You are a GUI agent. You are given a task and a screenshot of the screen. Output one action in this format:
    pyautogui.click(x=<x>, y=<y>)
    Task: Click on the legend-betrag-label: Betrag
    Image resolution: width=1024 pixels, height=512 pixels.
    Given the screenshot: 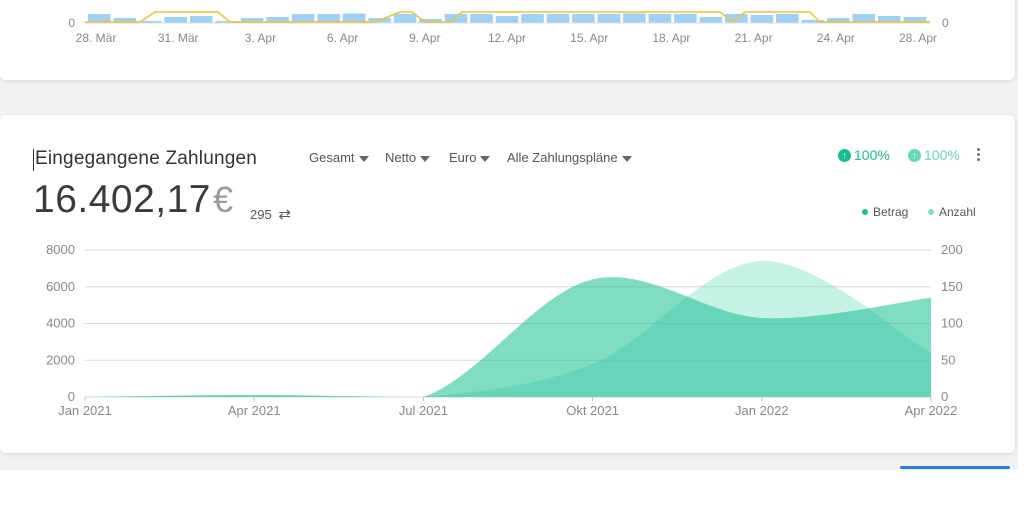 What is the action you would take?
    pyautogui.click(x=891, y=212)
    